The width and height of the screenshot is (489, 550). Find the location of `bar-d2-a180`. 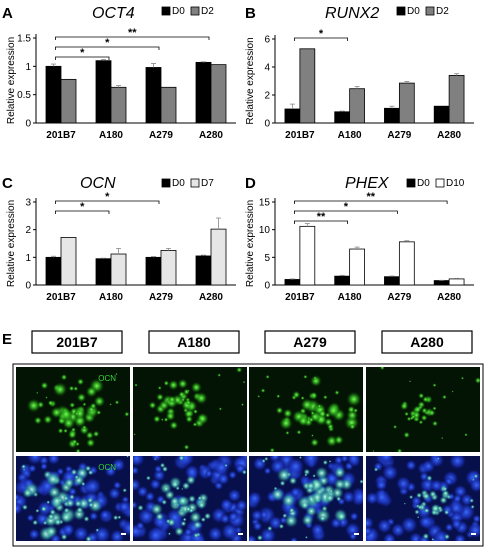

bar-d2-a180 is located at coordinates (118, 105).